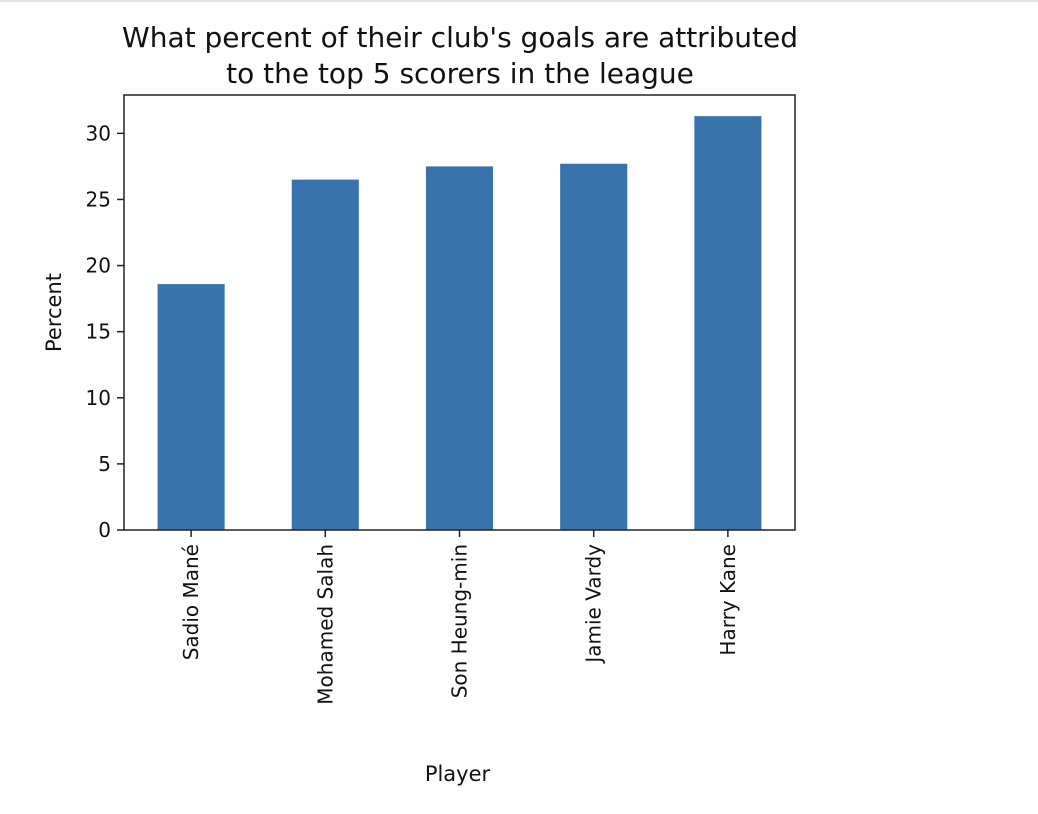  I want to click on y-tick-label: 10, so click(98, 398).